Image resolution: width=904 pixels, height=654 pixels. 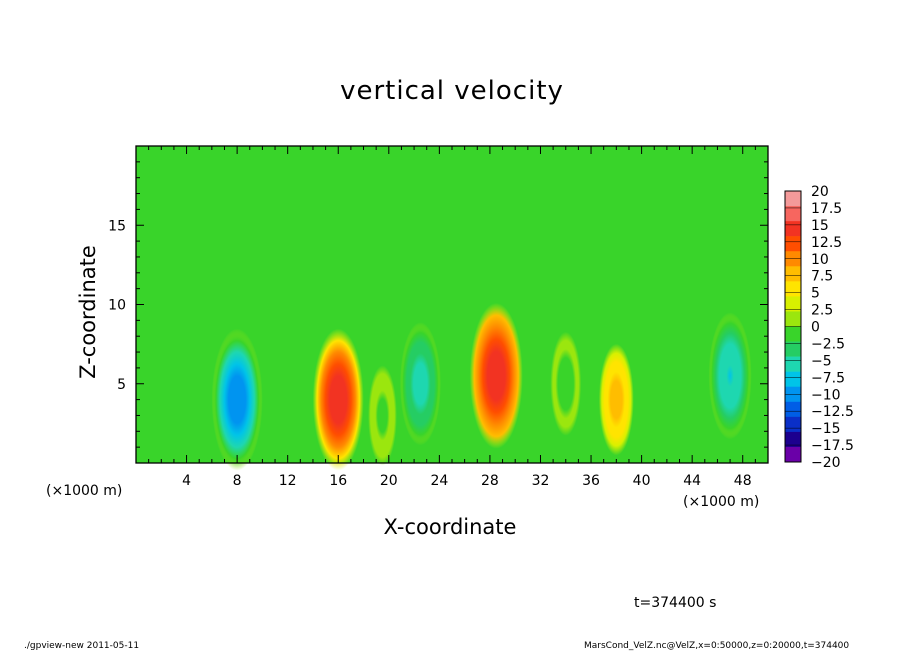 I want to click on colorbar-label: 7.5, so click(x=822, y=277).